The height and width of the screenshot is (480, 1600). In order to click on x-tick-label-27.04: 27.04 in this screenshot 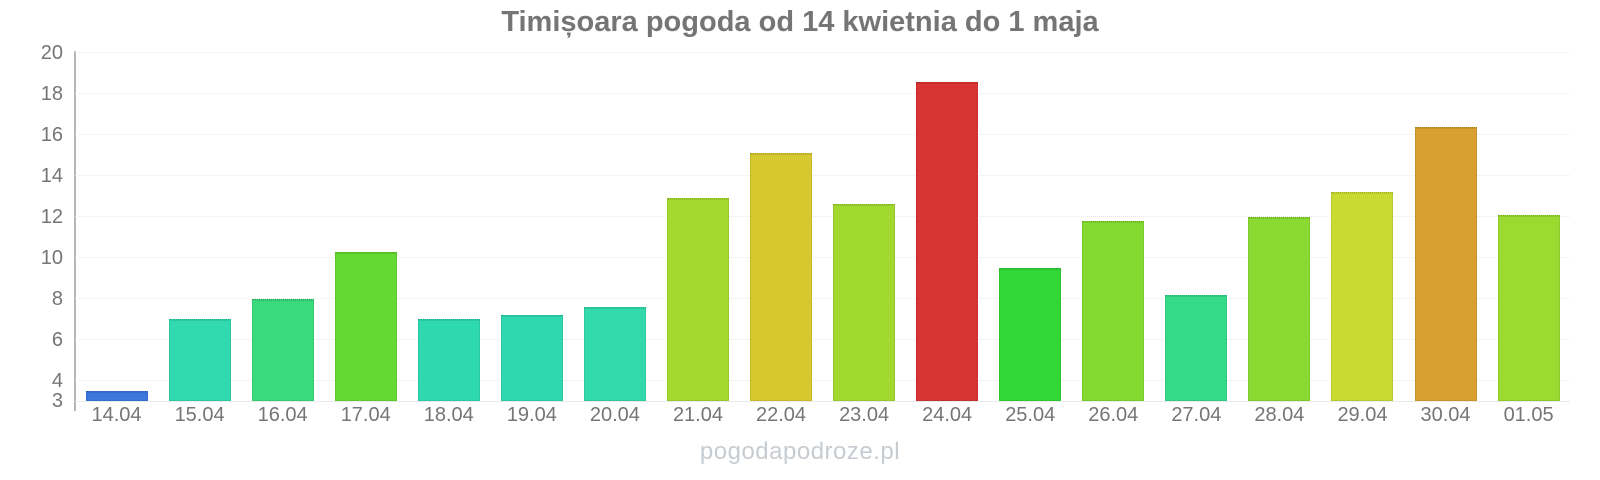, I will do `click(1196, 415)`.